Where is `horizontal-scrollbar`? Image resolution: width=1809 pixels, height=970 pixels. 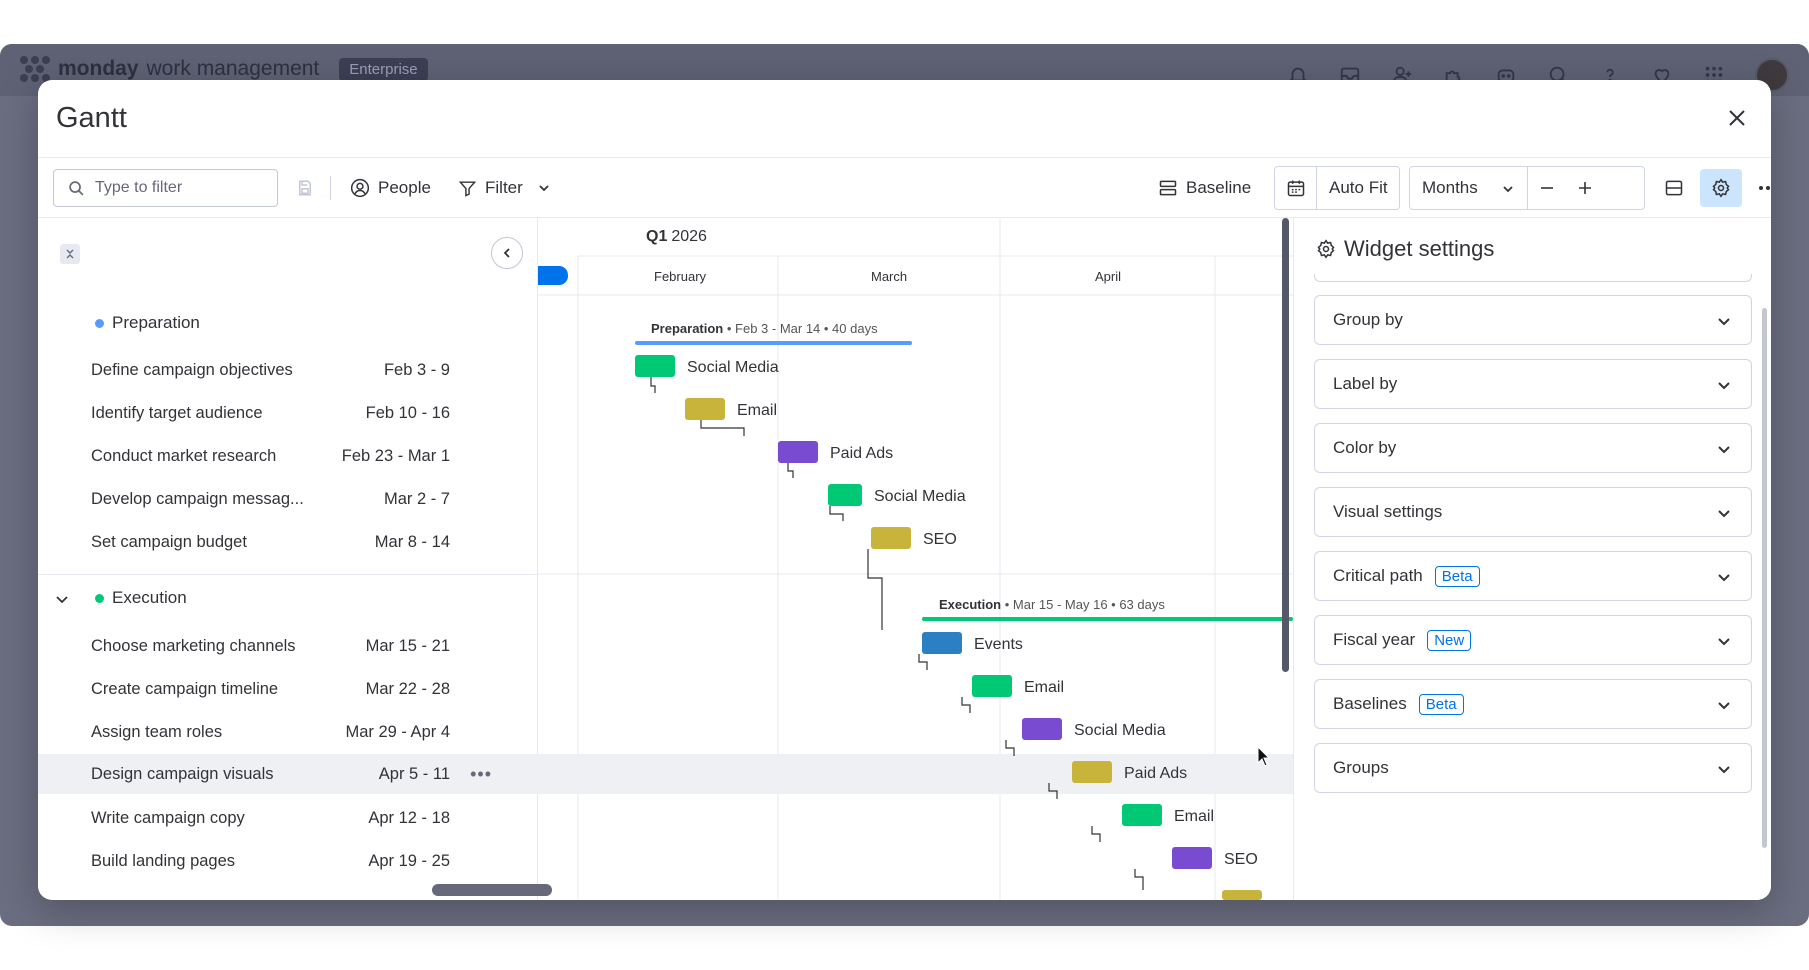 horizontal-scrollbar is located at coordinates (492, 890).